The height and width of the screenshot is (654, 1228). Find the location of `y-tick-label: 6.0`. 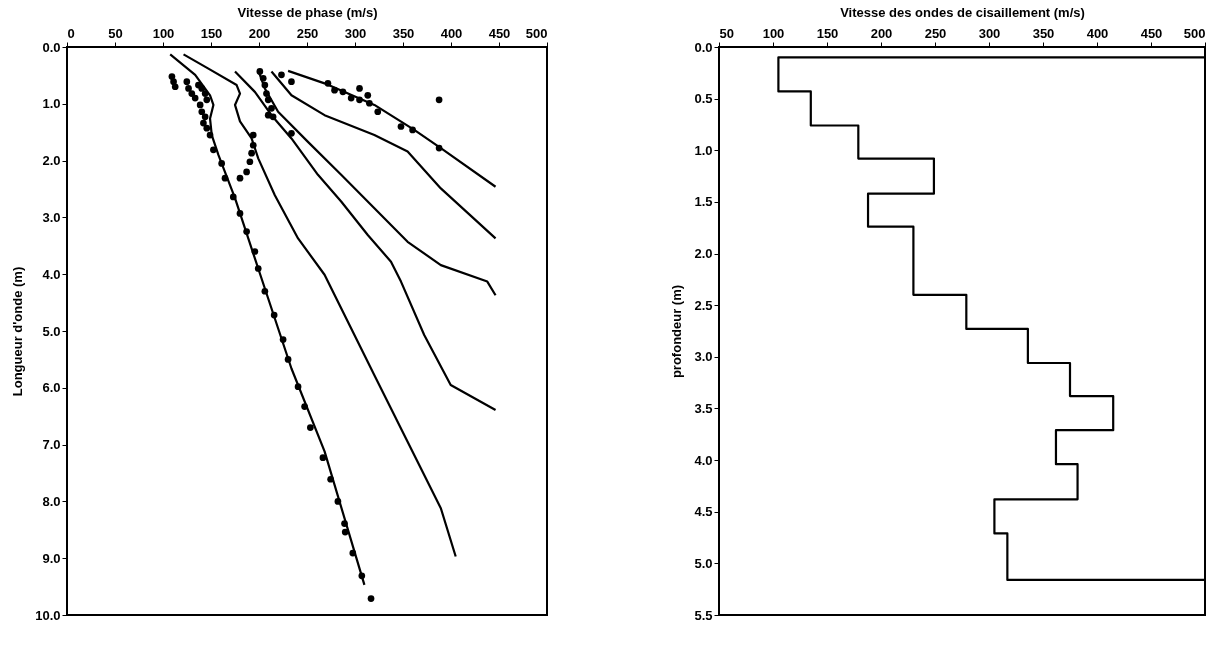

y-tick-label: 6.0 is located at coordinates (51, 388).